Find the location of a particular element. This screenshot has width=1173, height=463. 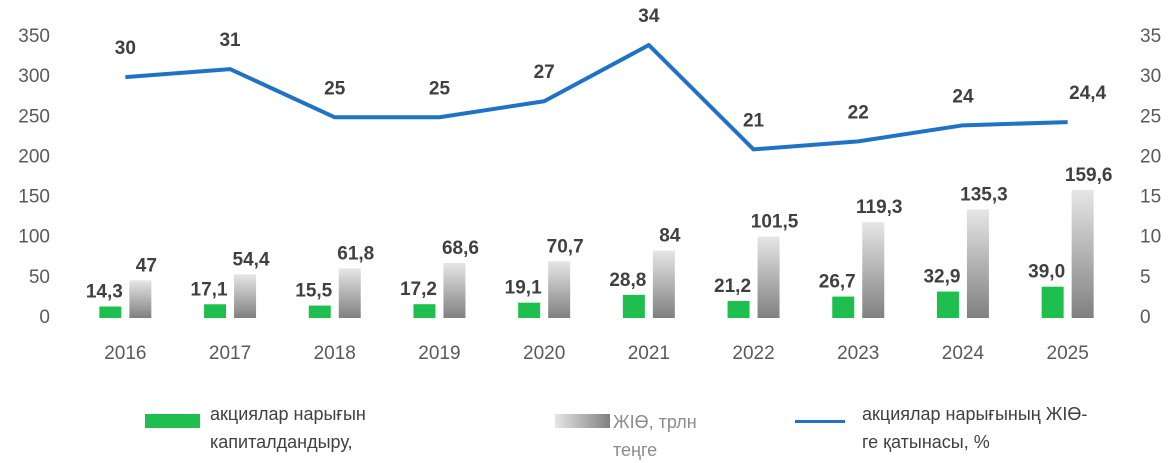

y2-tick-label: 15 is located at coordinates (1150, 197).